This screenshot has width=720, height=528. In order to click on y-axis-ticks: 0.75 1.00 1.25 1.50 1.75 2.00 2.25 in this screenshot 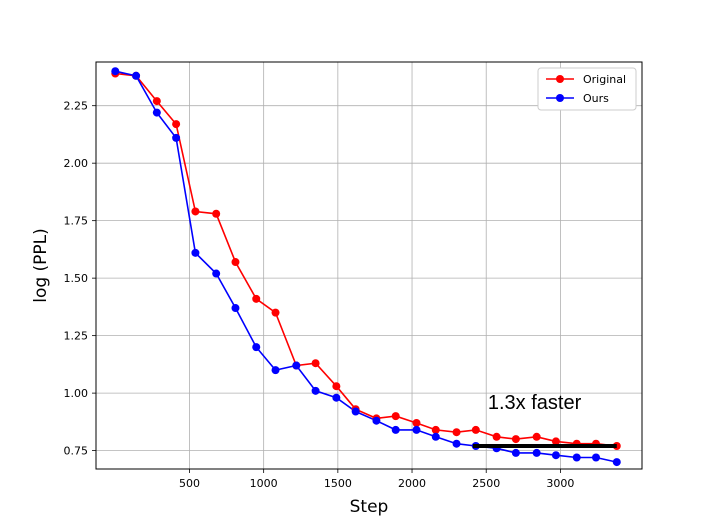, I will do `click(80, 279)`.